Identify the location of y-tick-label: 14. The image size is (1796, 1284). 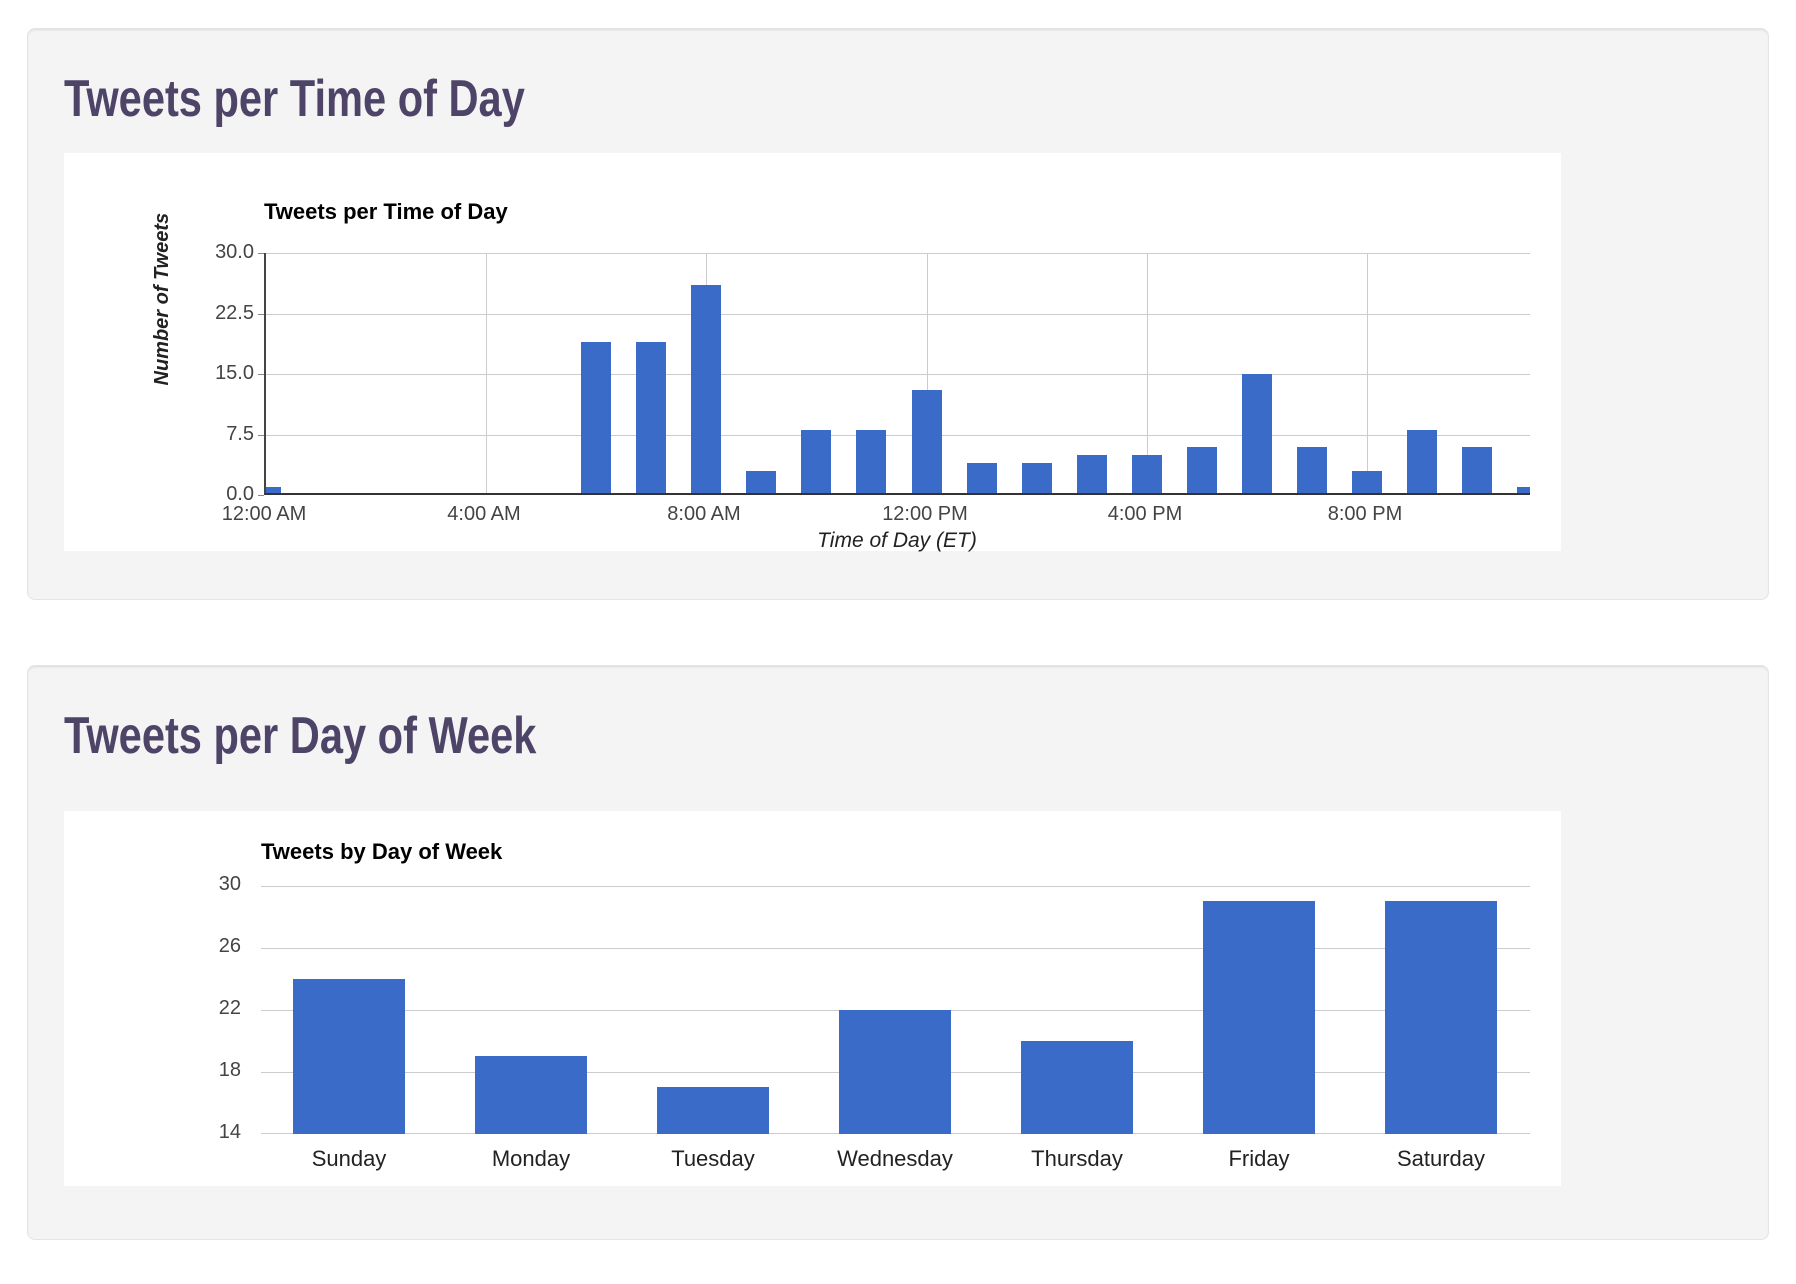
(229, 1132).